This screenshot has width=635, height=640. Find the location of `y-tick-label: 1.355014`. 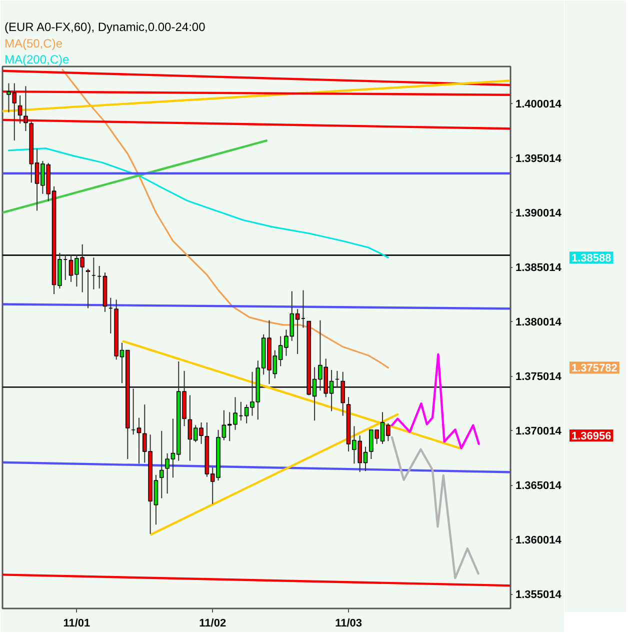

y-tick-label: 1.355014 is located at coordinates (539, 595).